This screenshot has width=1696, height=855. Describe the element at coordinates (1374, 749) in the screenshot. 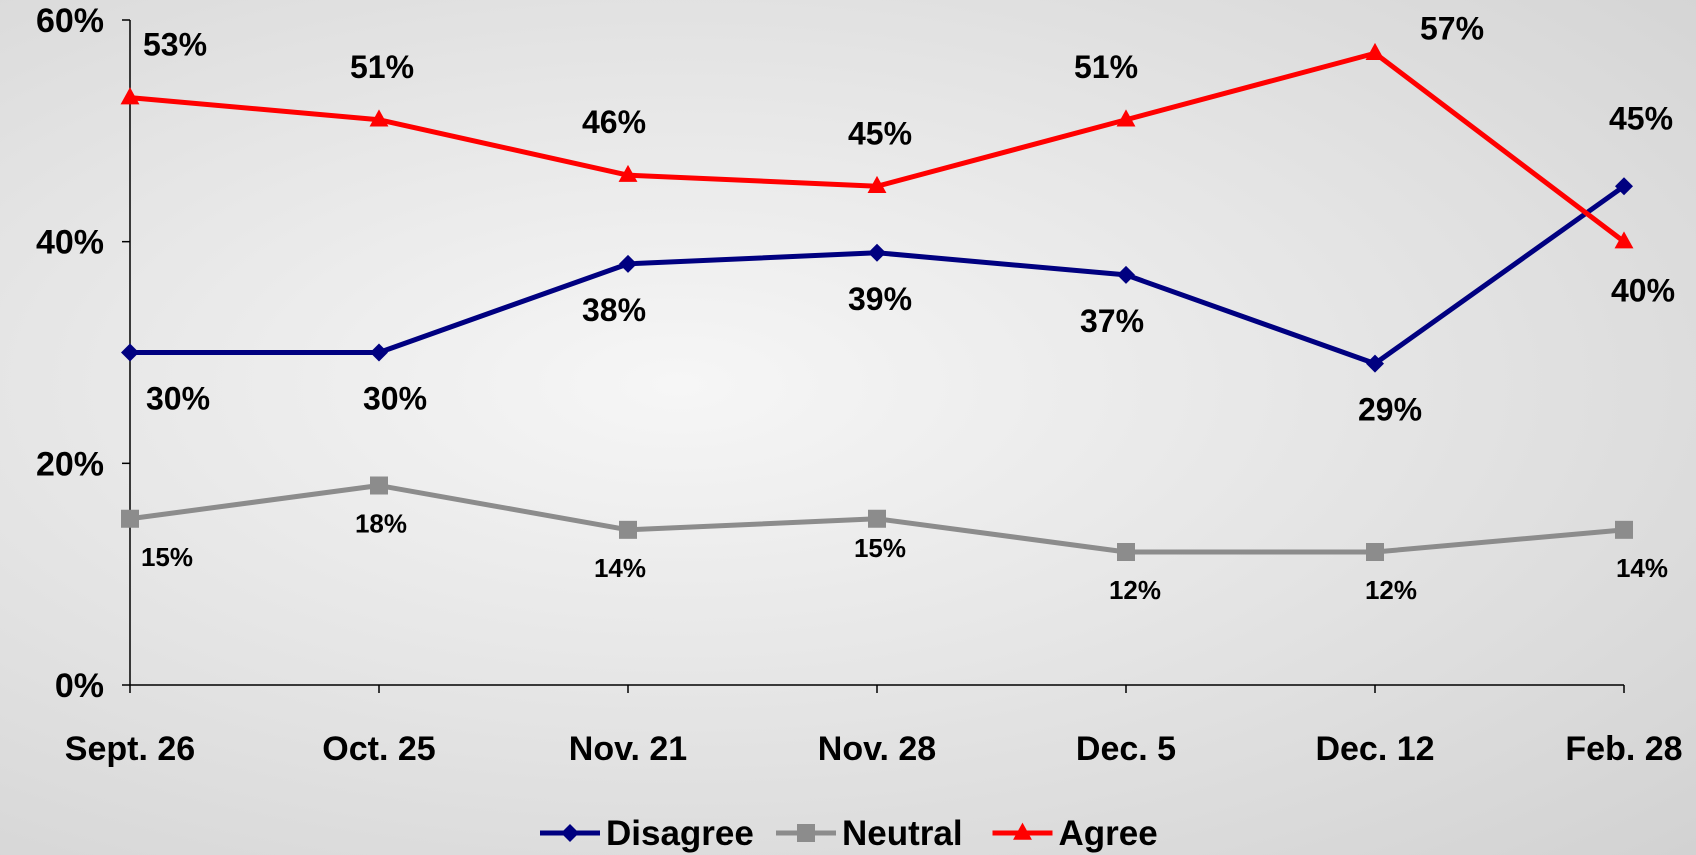

I see `x-tick-label: Dec. 12` at that location.